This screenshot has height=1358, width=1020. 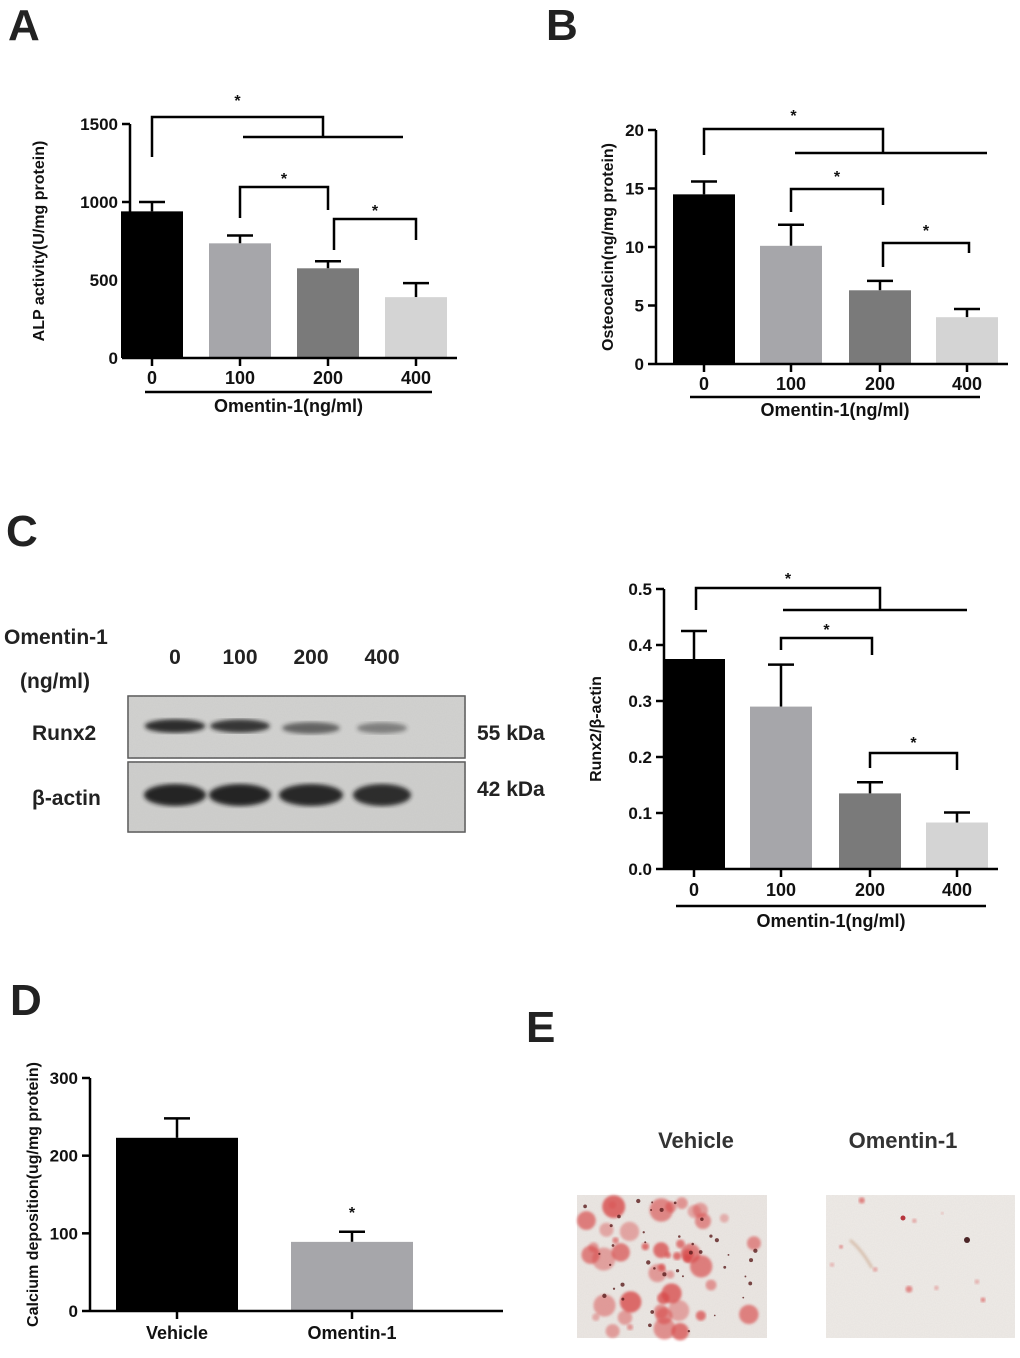 What do you see at coordinates (634, 247) in the screenshot?
I see `y-tick-label: 10` at bounding box center [634, 247].